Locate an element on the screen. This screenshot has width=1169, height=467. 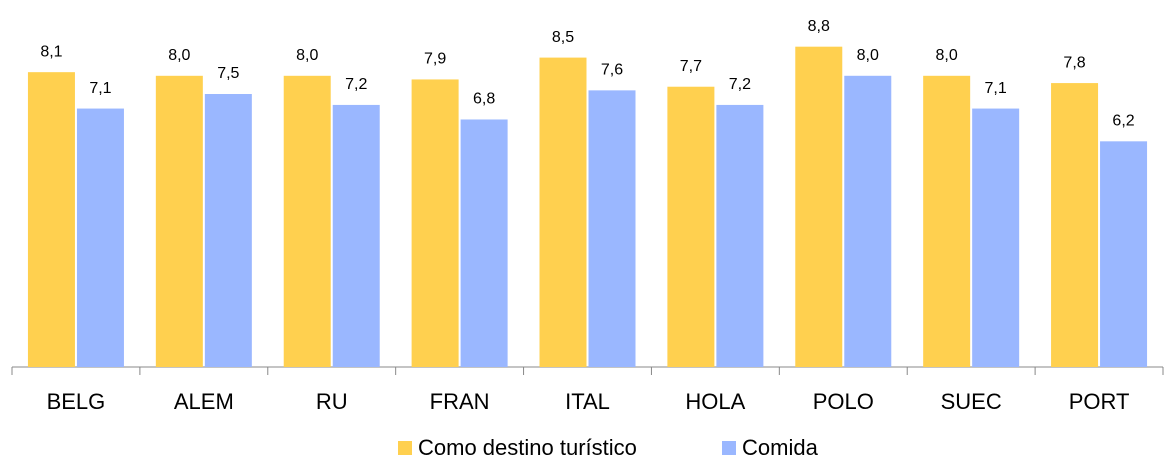
value-label: 8,1 is located at coordinates (51, 51).